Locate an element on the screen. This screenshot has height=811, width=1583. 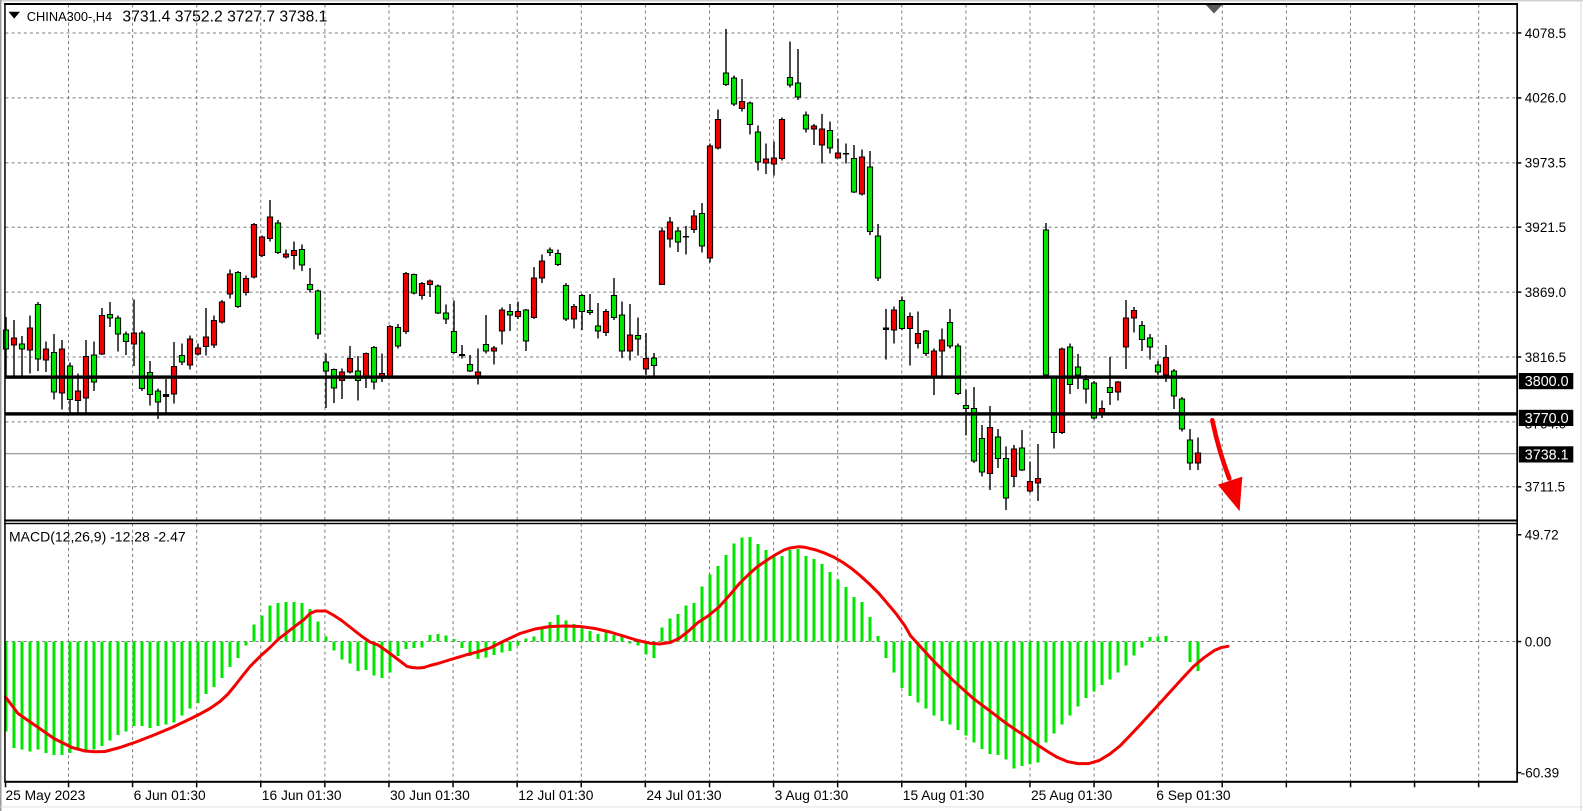
svg-text: 4026.0 is located at coordinates (1545, 98).